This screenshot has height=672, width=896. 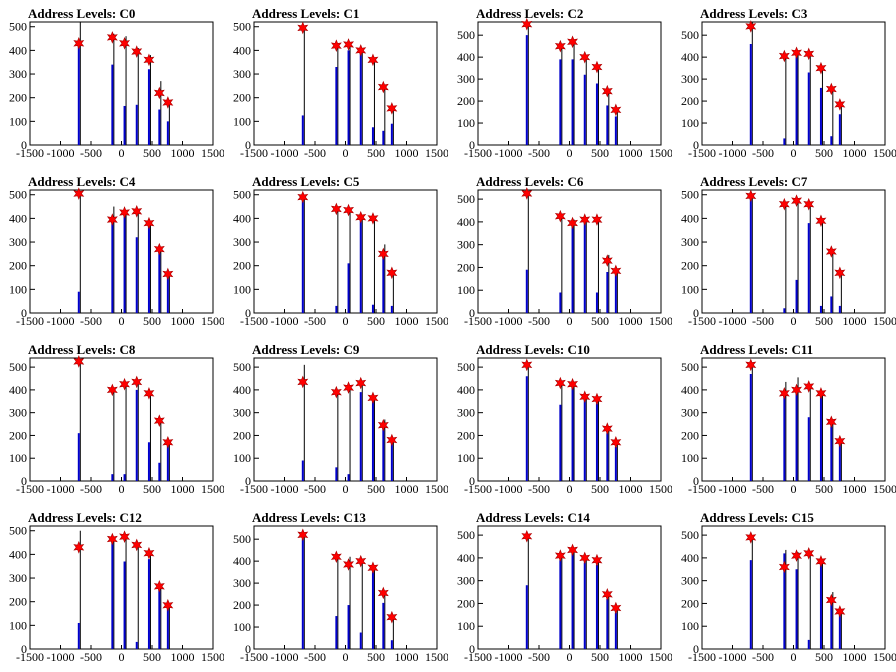 What do you see at coordinates (757, 517) in the screenshot?
I see `panel-title: Address Levels: C15` at bounding box center [757, 517].